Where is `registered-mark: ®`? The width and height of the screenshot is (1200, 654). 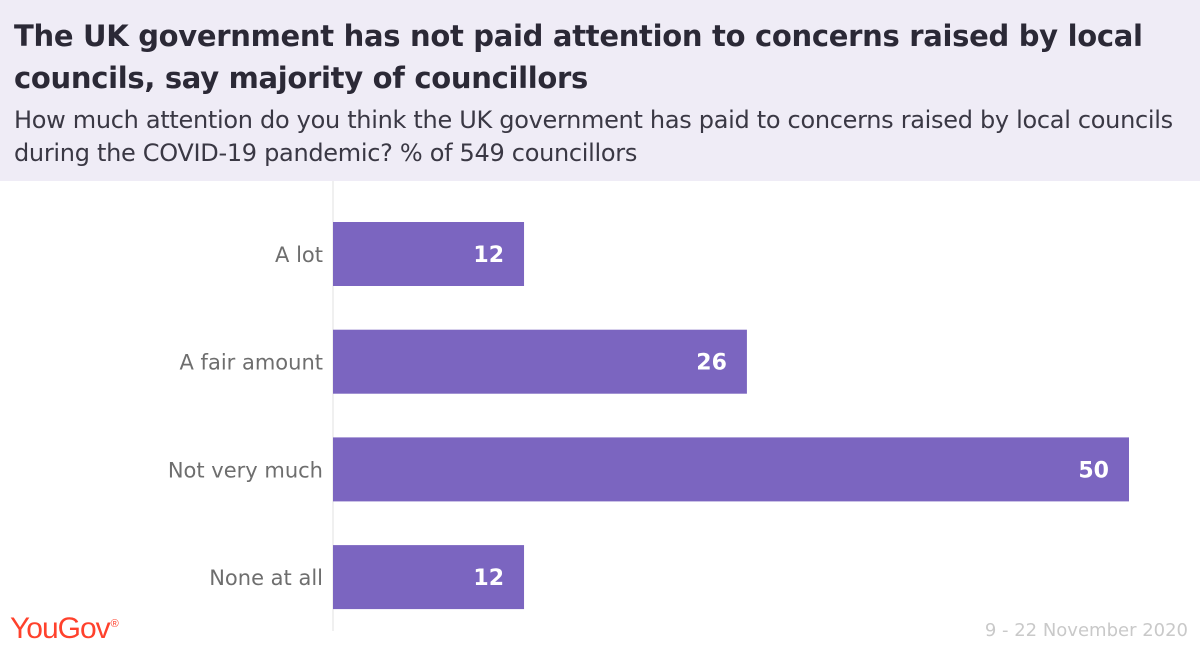
registered-mark: ® is located at coordinates (114, 624).